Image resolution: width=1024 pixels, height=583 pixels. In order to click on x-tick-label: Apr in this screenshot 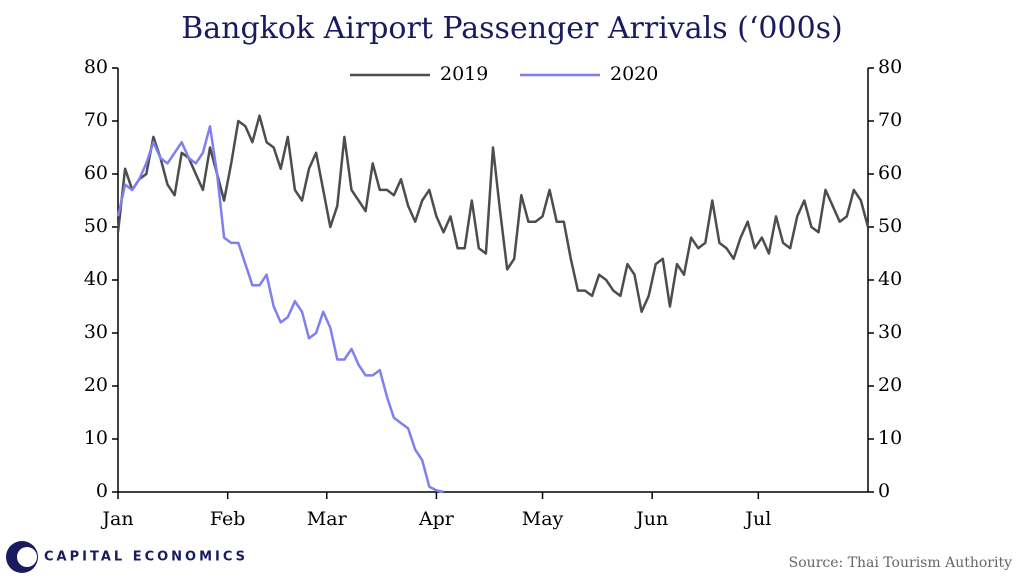, I will do `click(436, 519)`.